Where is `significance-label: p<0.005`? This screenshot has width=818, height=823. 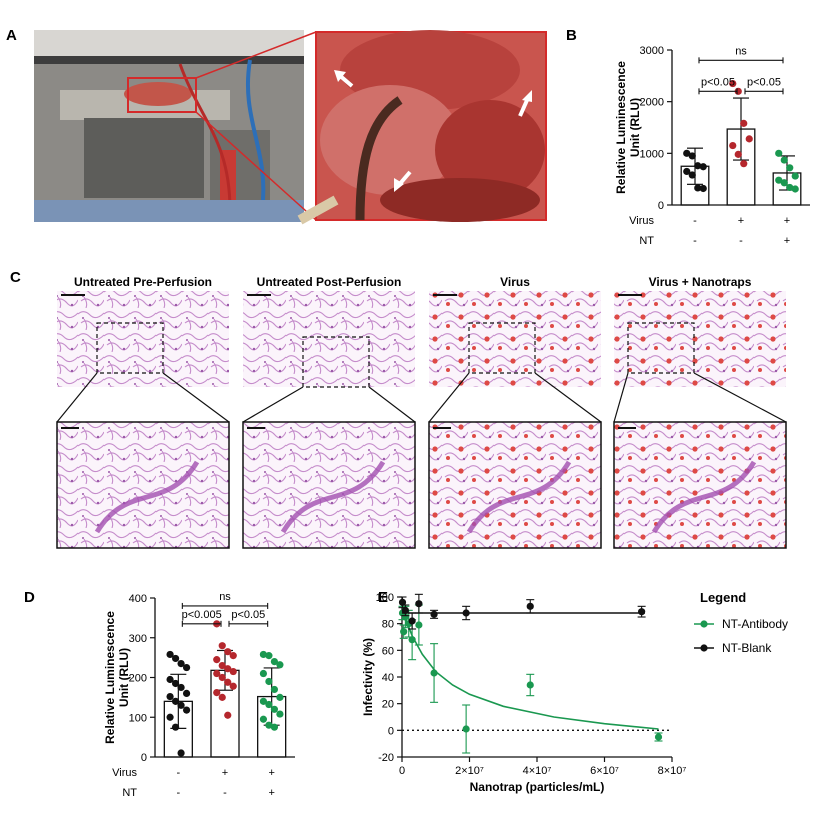
significance-label: p<0.005 is located at coordinates (202, 615).